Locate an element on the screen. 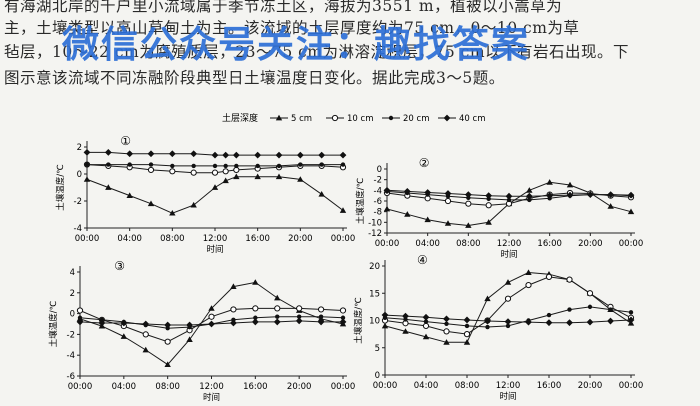 This screenshot has width=700, height=406. passage-line-4: 图示意该流域不同冻融阶段典型日土壤温度日变化。据此完成3～5题。 is located at coordinates (254, 78).